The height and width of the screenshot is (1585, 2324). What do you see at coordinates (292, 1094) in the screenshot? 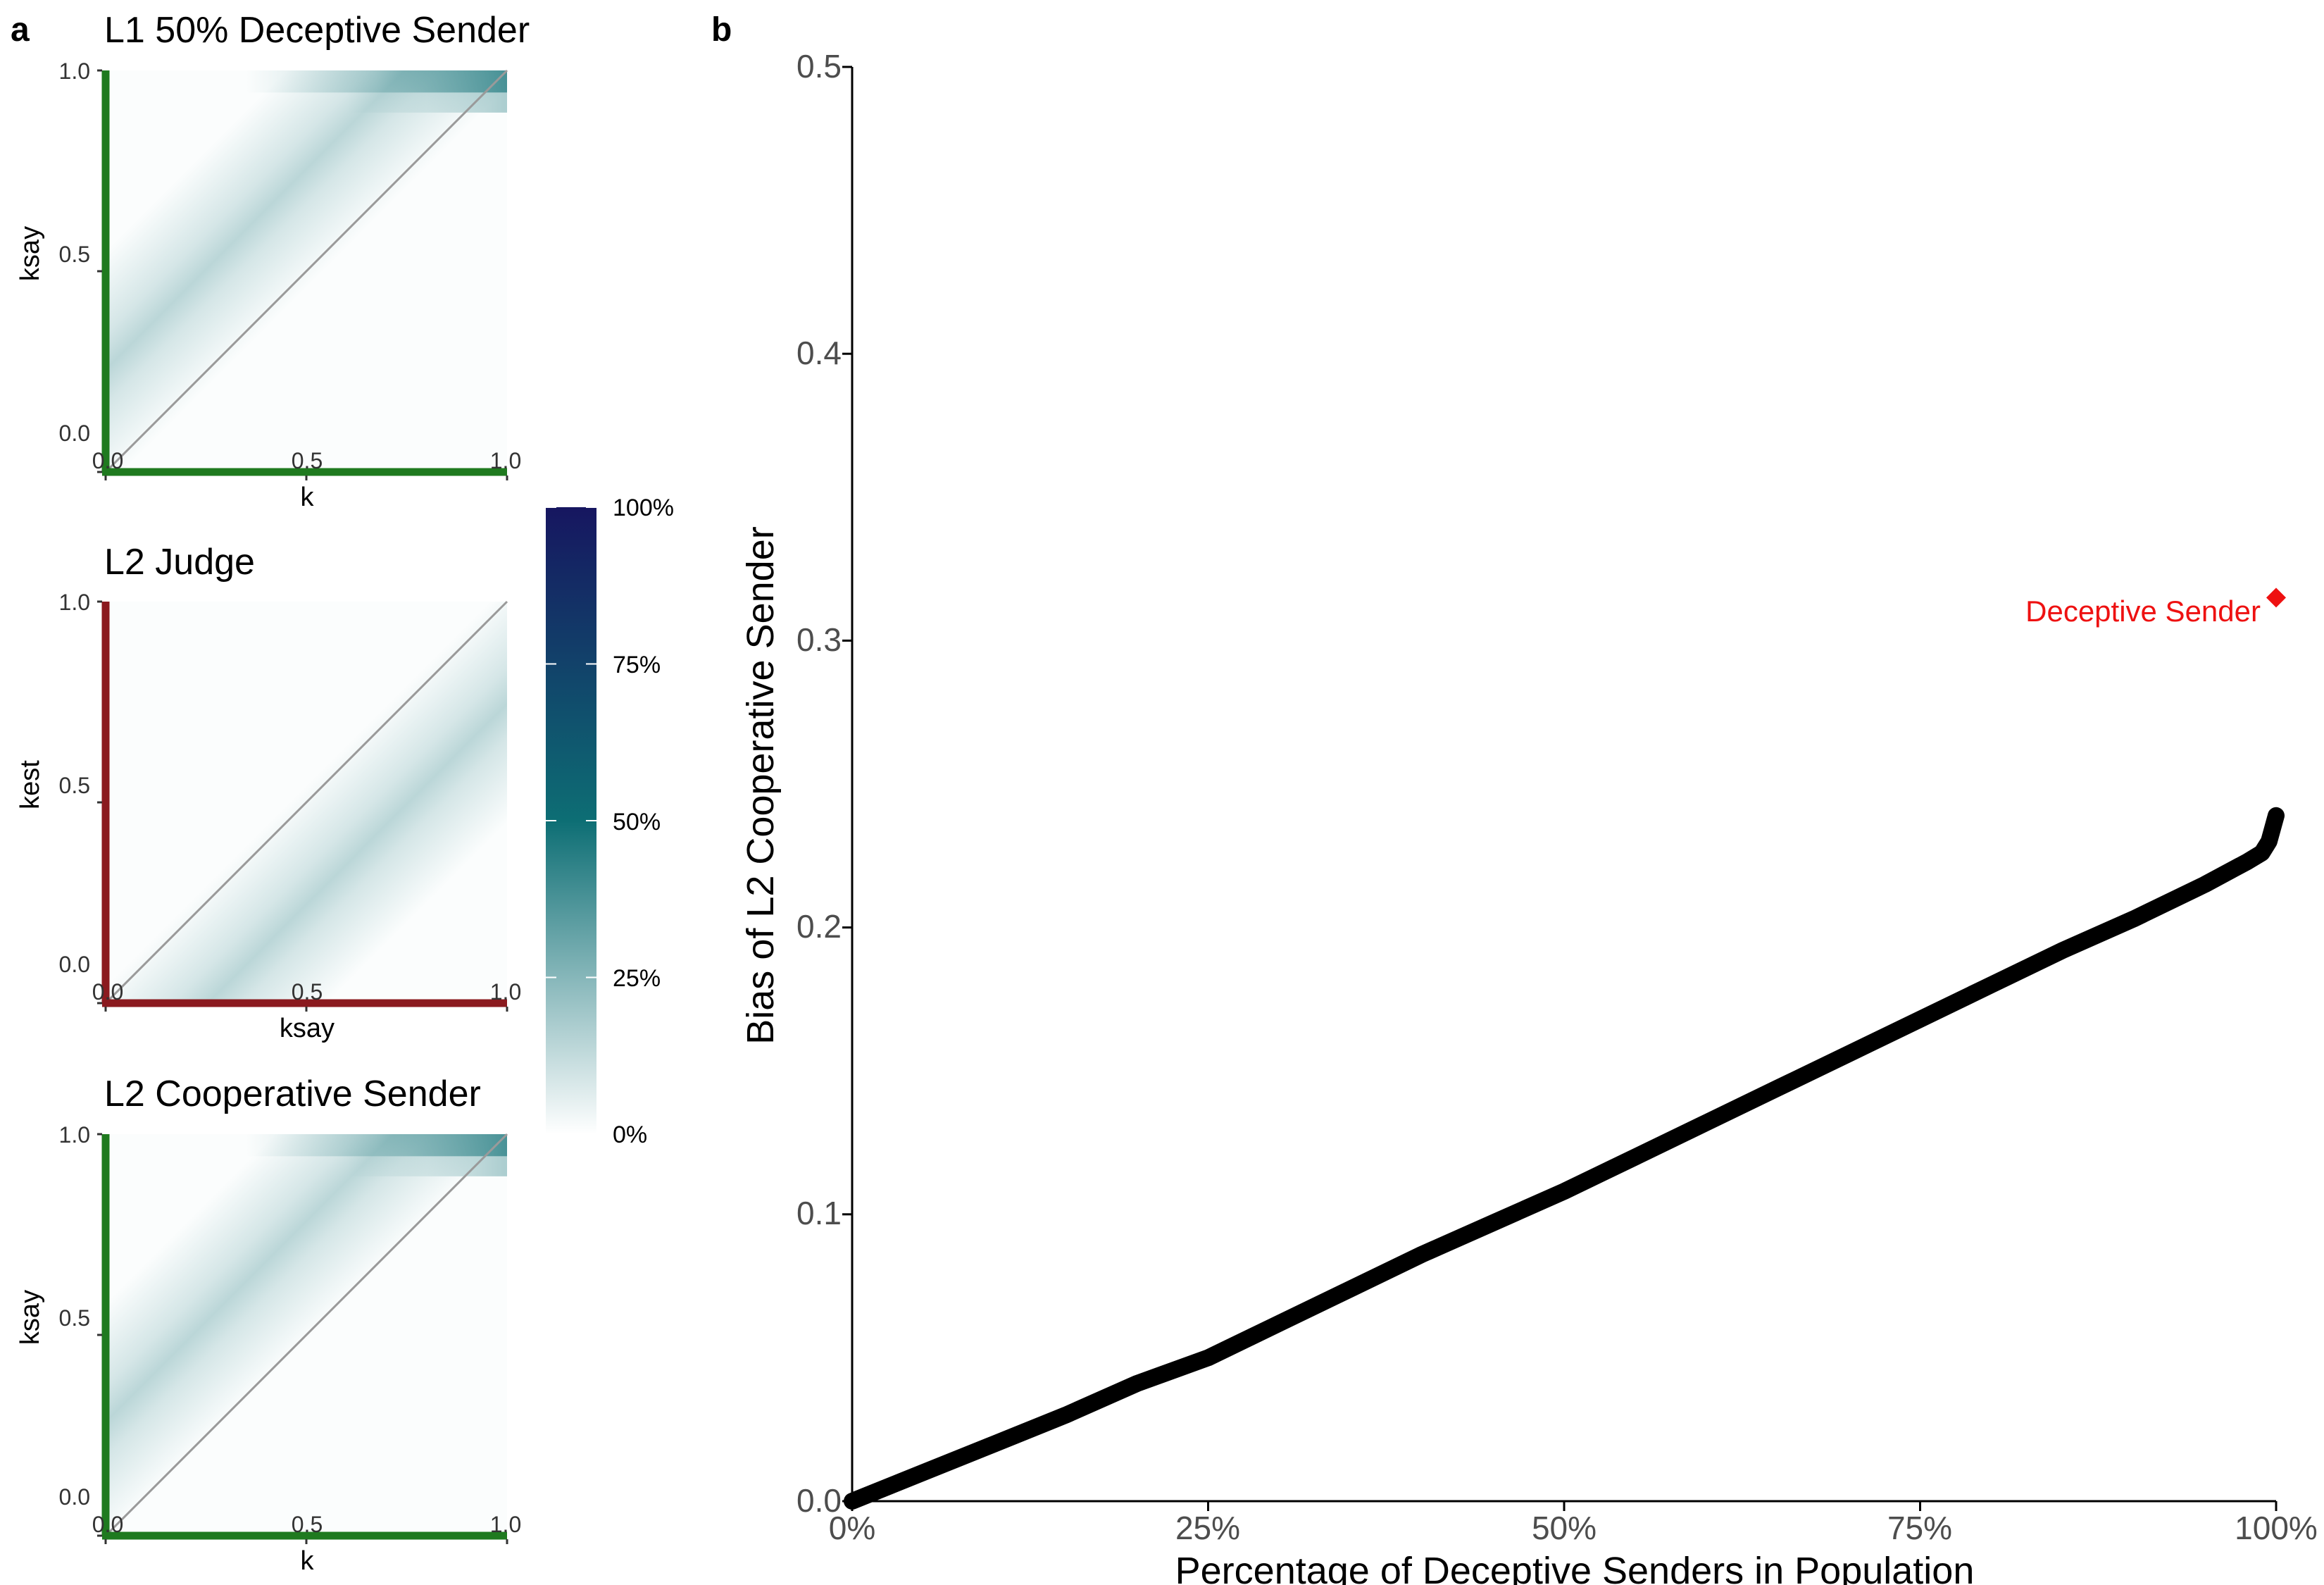
I see `heatmap-3-title: L2 Cooperative Sender` at bounding box center [292, 1094].